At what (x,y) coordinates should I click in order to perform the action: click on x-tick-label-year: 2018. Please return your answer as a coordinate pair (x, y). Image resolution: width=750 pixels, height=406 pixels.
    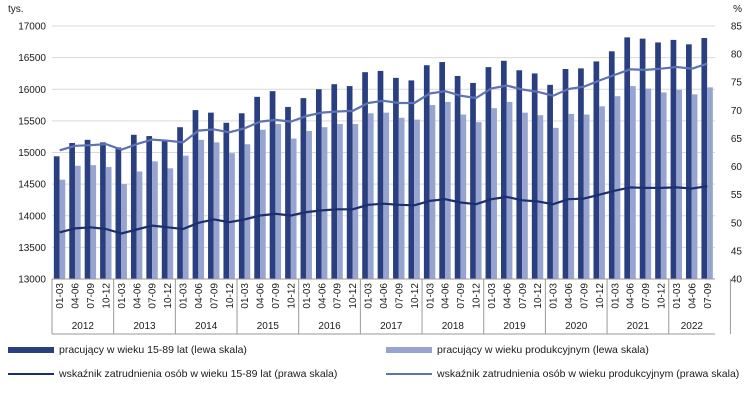
    Looking at the image, I should click on (453, 326).